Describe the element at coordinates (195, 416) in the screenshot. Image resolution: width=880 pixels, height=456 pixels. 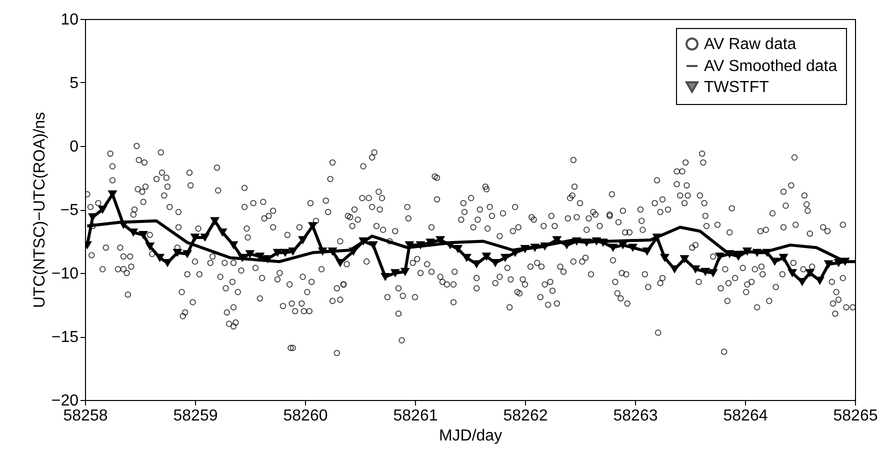
I see `x-tick-label: 58259` at that location.